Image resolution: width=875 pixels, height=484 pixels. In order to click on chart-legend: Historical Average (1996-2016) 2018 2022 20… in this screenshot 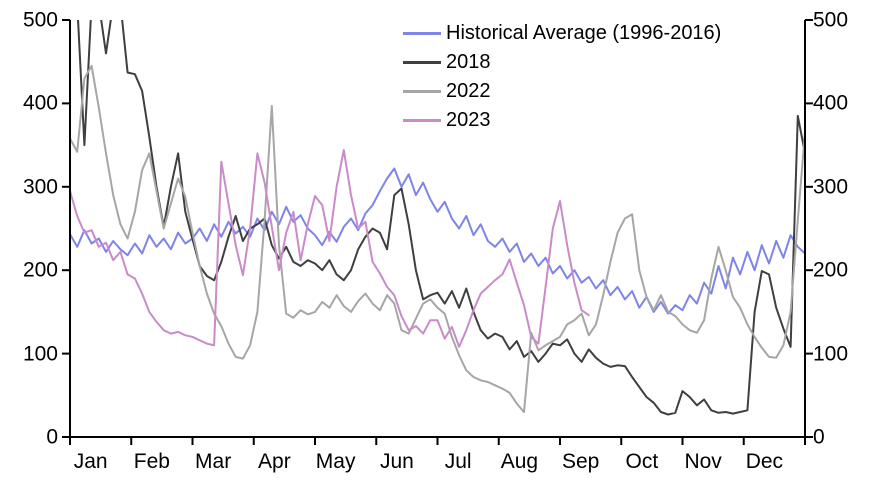, I will do `click(562, 77)`.